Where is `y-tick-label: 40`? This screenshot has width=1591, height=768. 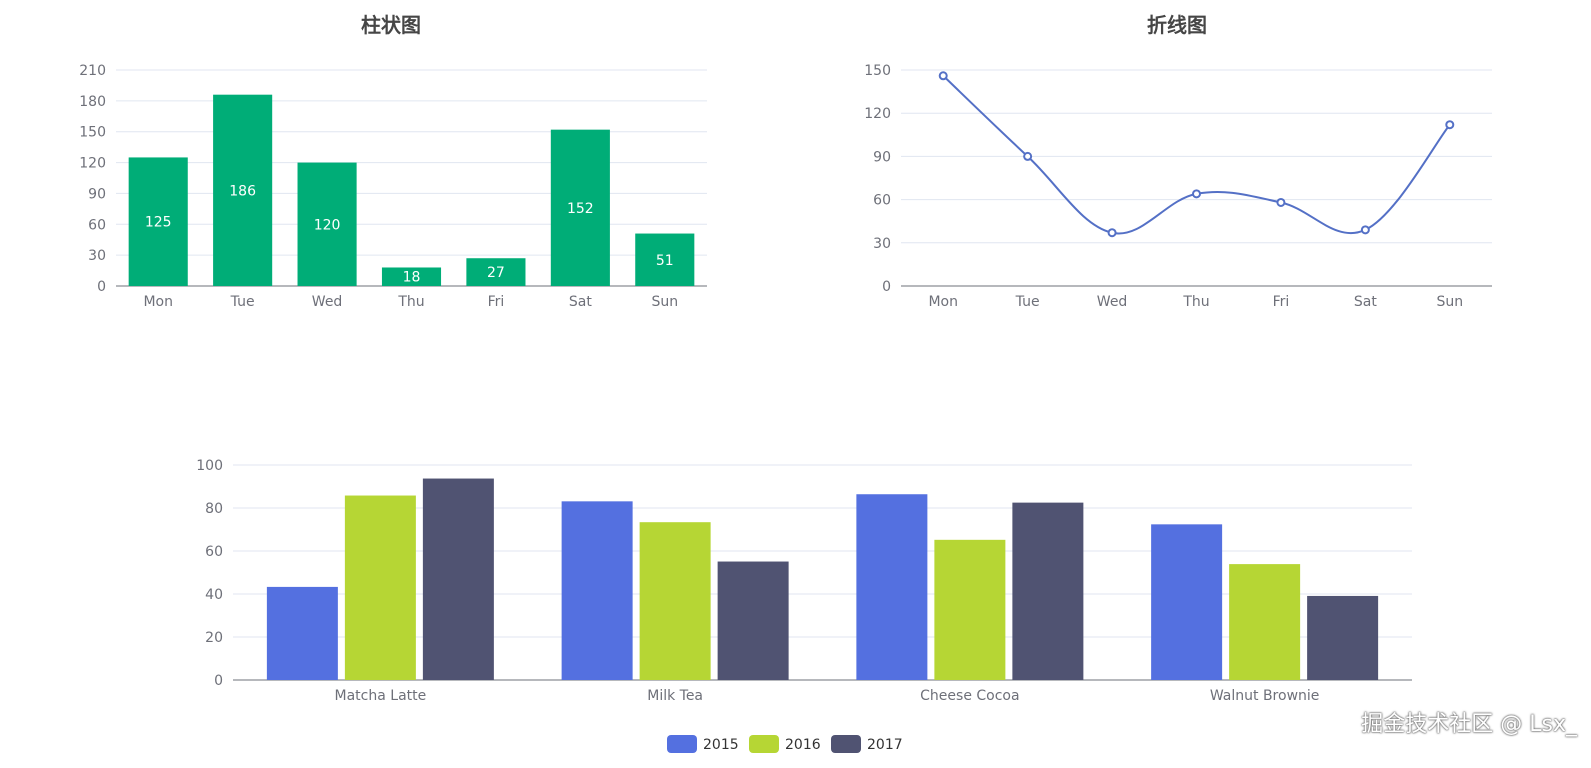
y-tick-label: 40 is located at coordinates (214, 595).